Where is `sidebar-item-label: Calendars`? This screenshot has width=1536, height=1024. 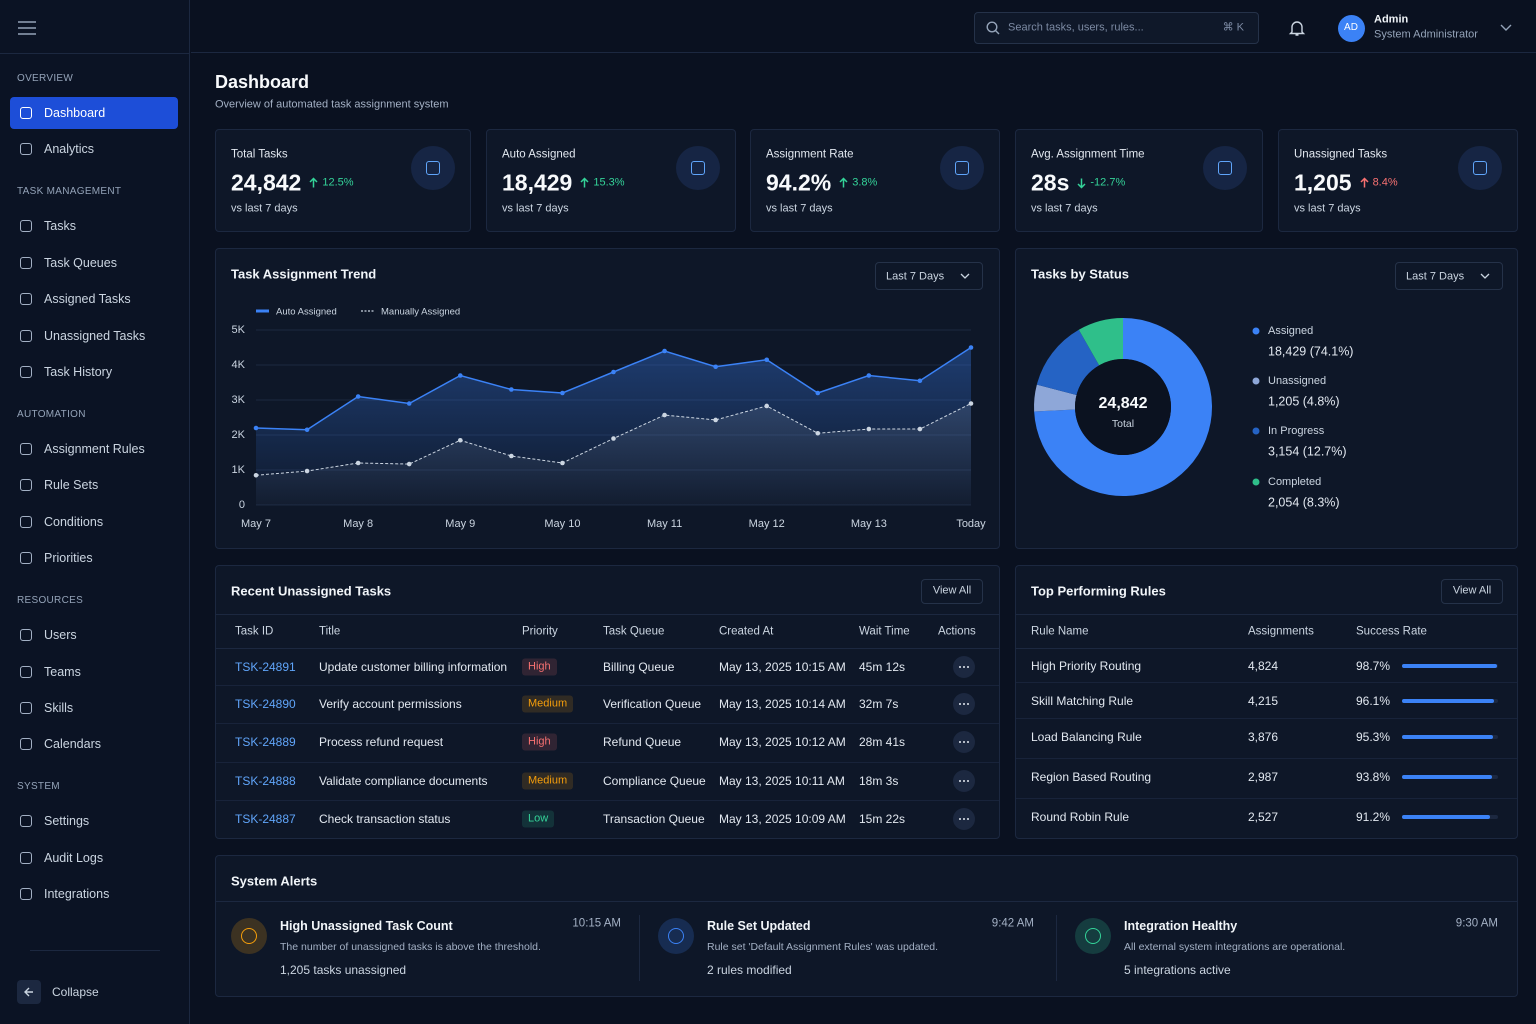 sidebar-item-label: Calendars is located at coordinates (72, 744).